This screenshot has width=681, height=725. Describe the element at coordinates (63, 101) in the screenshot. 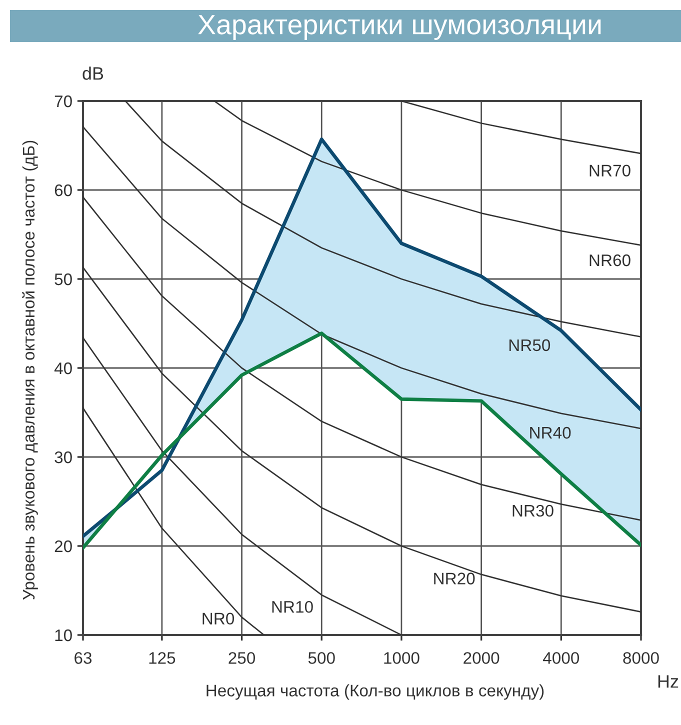

I see `y-tick-label: 70` at that location.